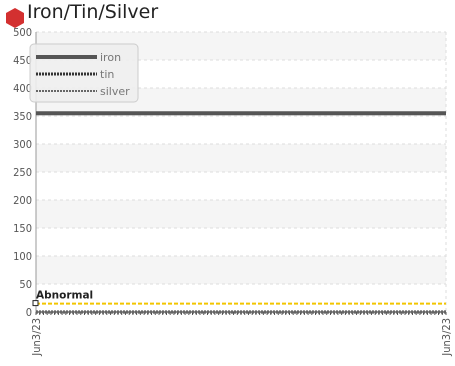 The width and height of the screenshot is (455, 366). I want to click on y-tick-label: 350, so click(22, 116).